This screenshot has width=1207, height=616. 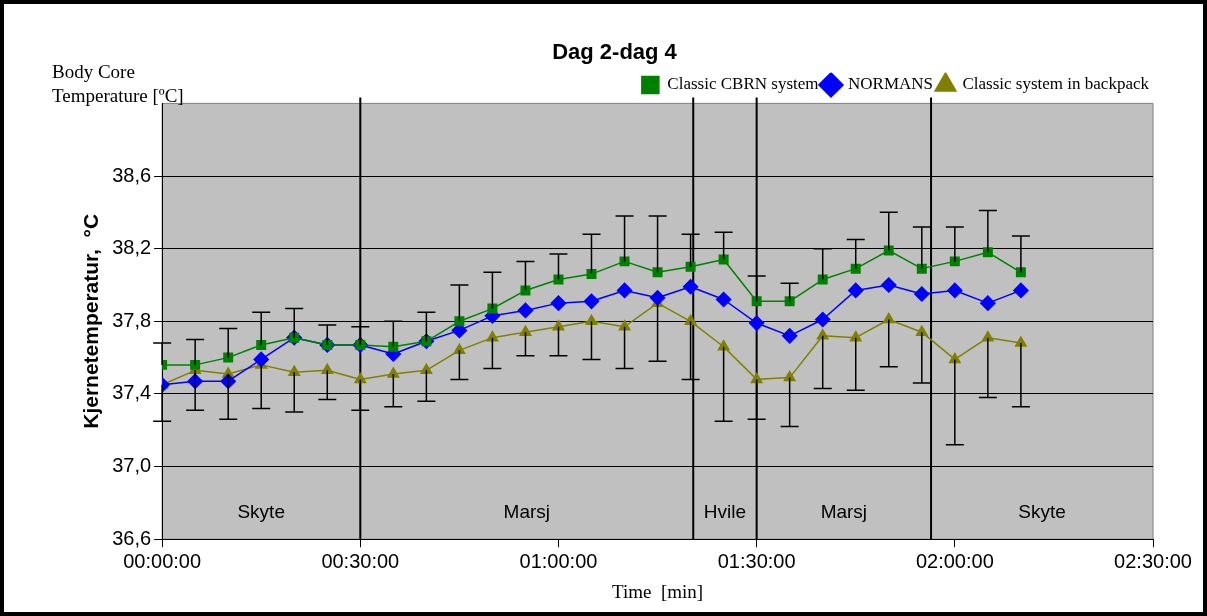 What do you see at coordinates (132, 319) in the screenshot?
I see `y-tick-label: 37,8` at bounding box center [132, 319].